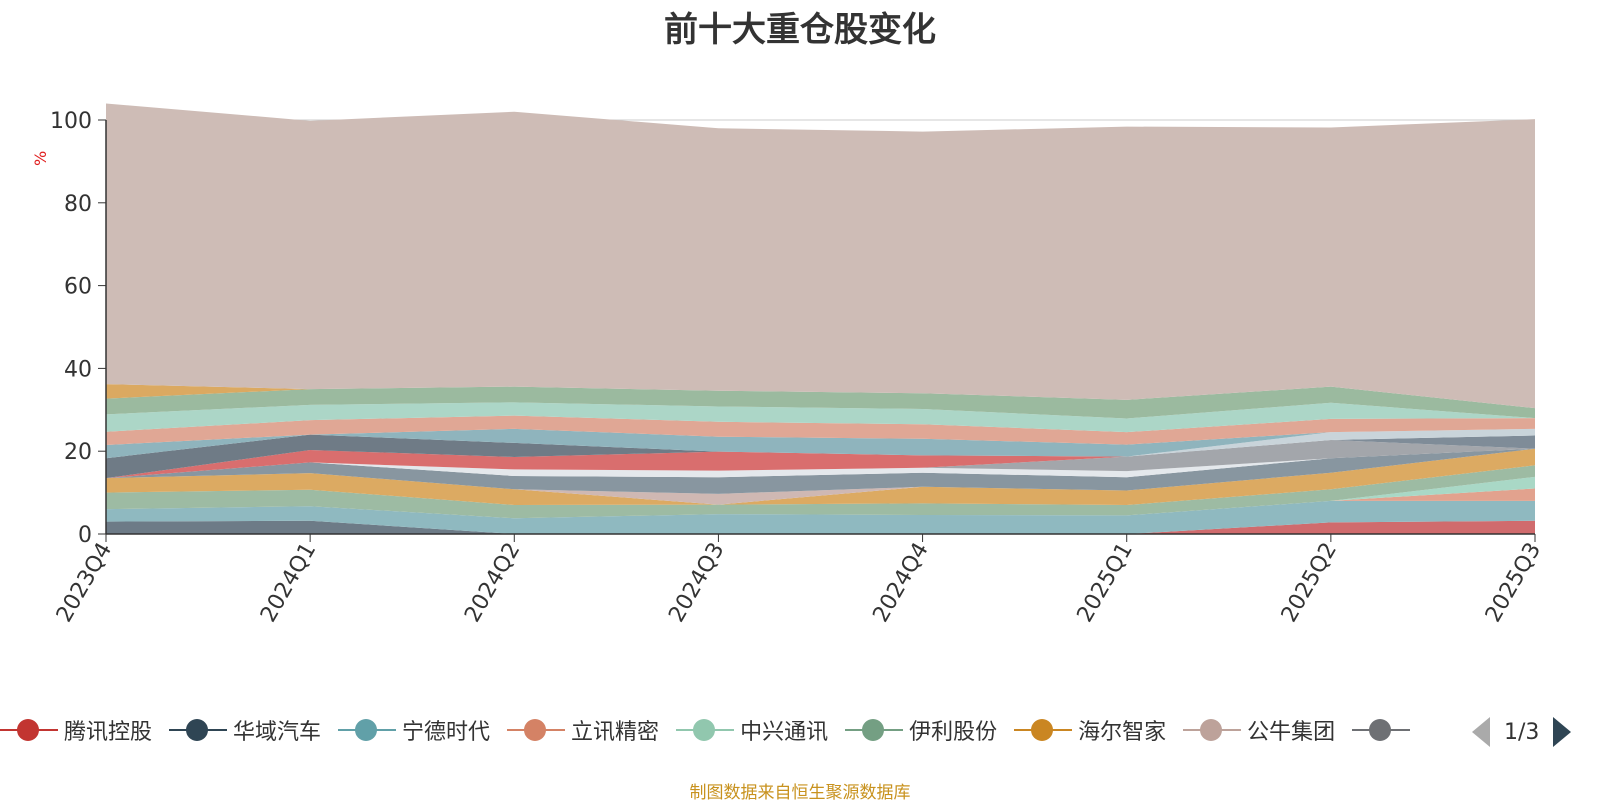  I want to click on x-tick-label: 2023Q4, so click(84, 583).